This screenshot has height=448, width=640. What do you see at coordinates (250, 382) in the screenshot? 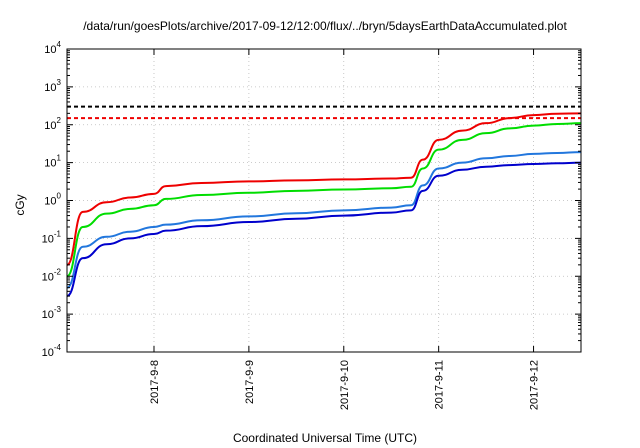
I see `x-tick-label: 2017-9-9` at bounding box center [250, 382].